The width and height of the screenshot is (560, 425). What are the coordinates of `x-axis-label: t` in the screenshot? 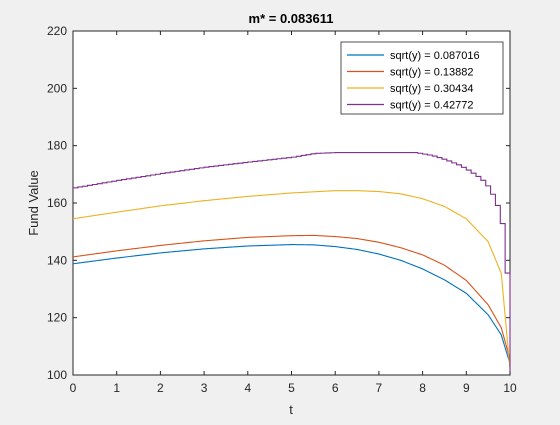 It's located at (291, 409).